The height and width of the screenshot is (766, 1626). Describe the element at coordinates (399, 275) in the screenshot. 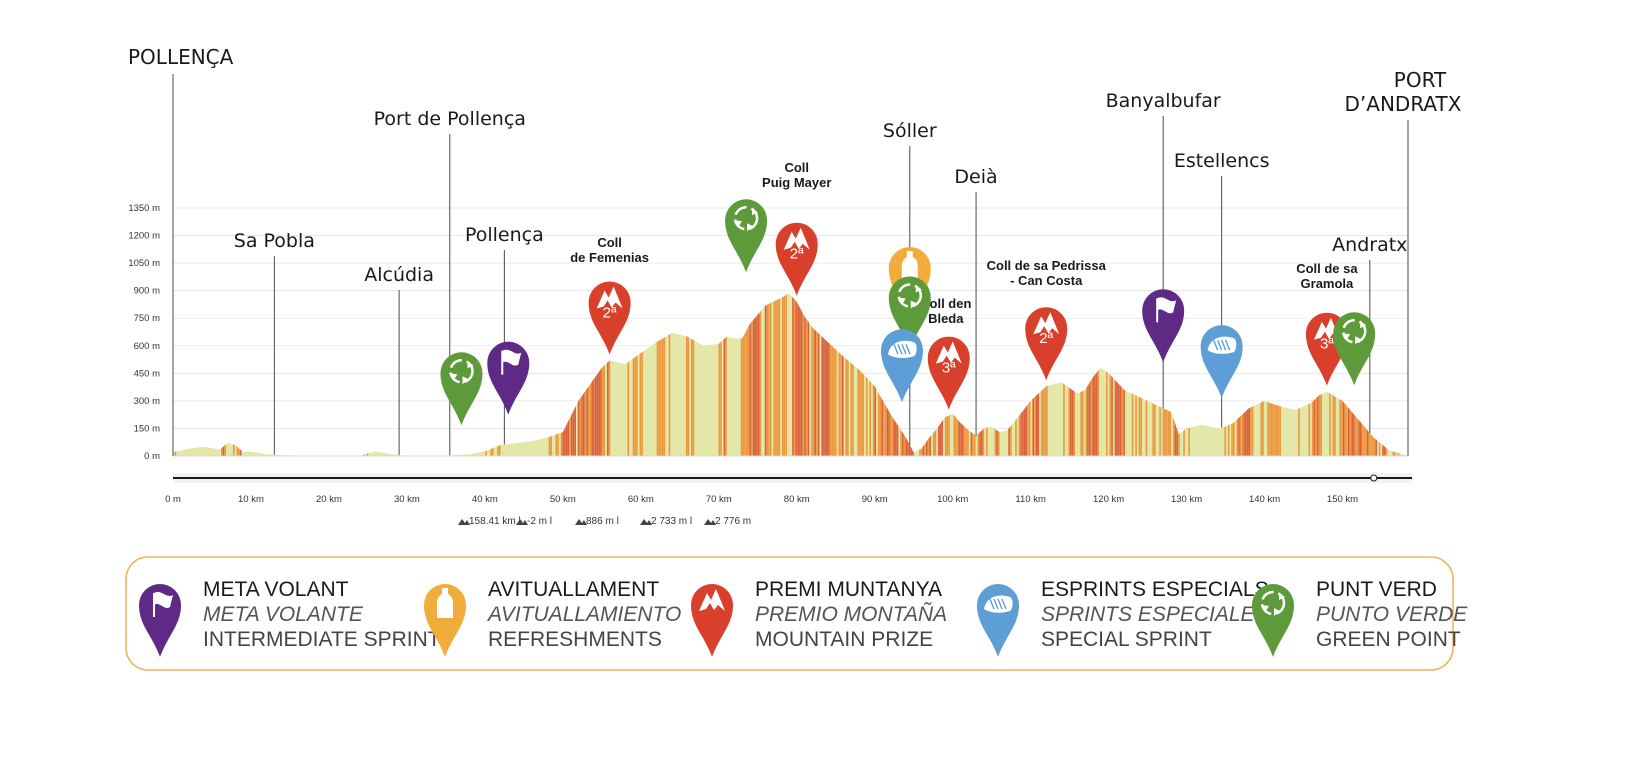

I see `place-label: Alcúdia` at that location.